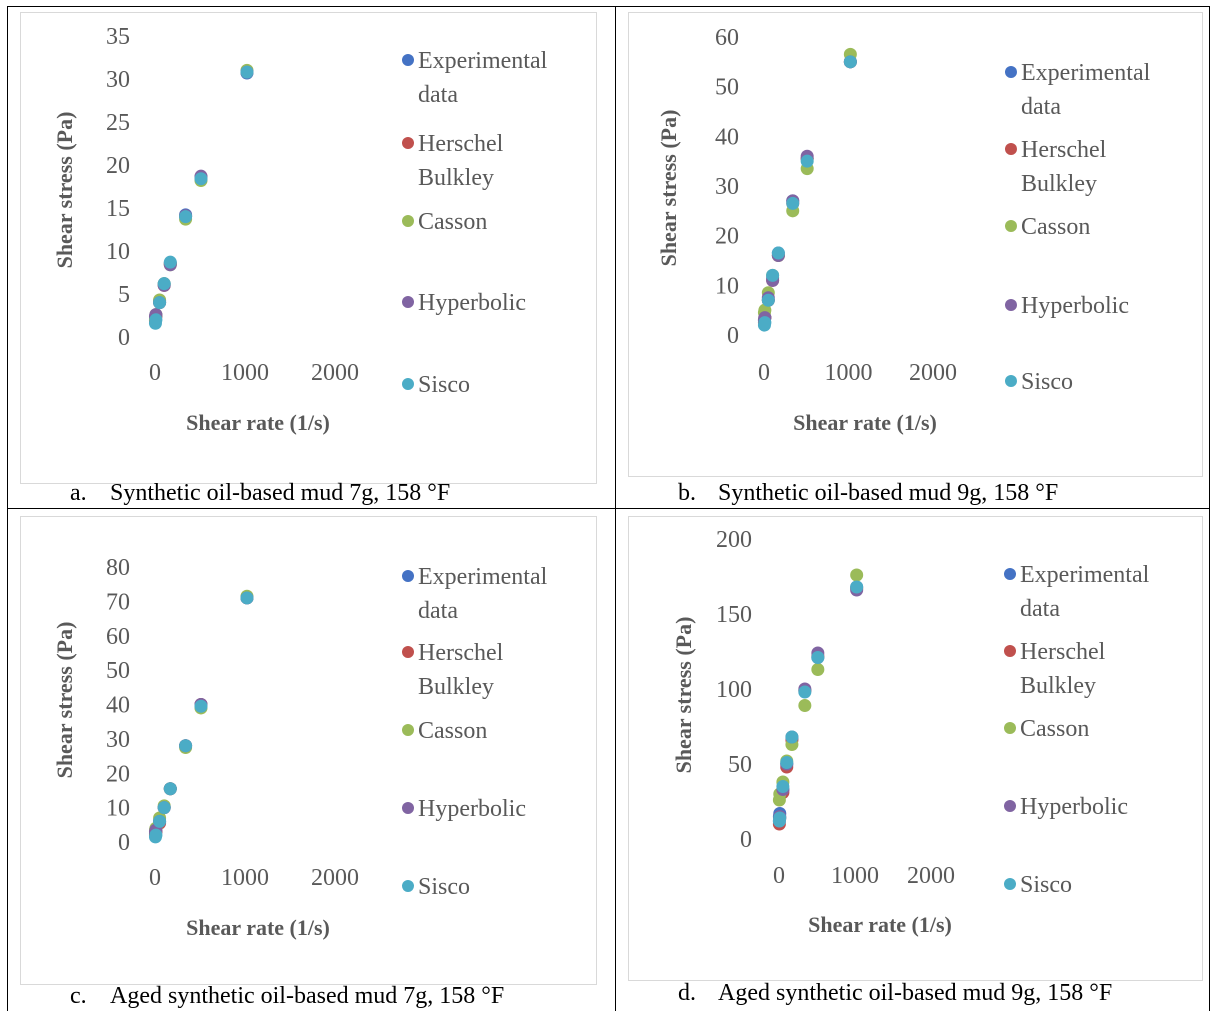  I want to click on y-tick-label: 35, so click(118, 37).